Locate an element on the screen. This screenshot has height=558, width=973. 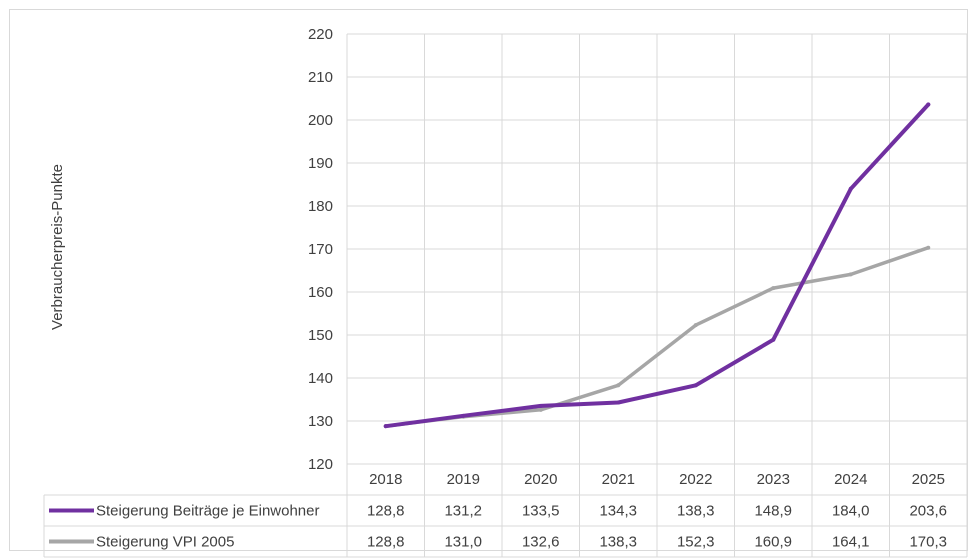
y-tick-label: 160 is located at coordinates (320, 292).